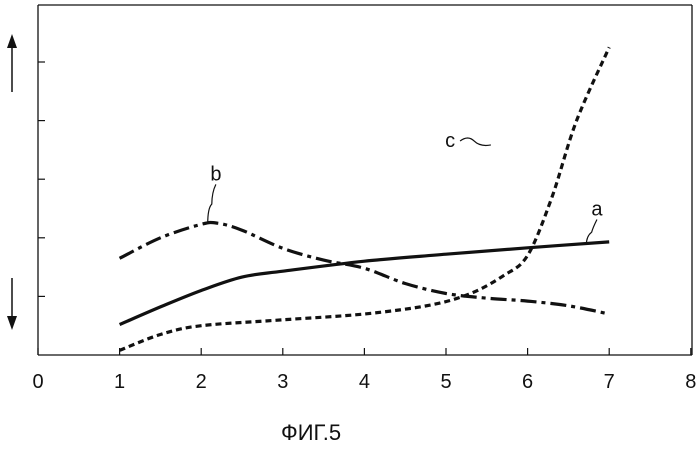 Image resolution: width=699 pixels, height=453 pixels. What do you see at coordinates (365, 283) in the screenshot?
I see `series-line-a` at bounding box center [365, 283].